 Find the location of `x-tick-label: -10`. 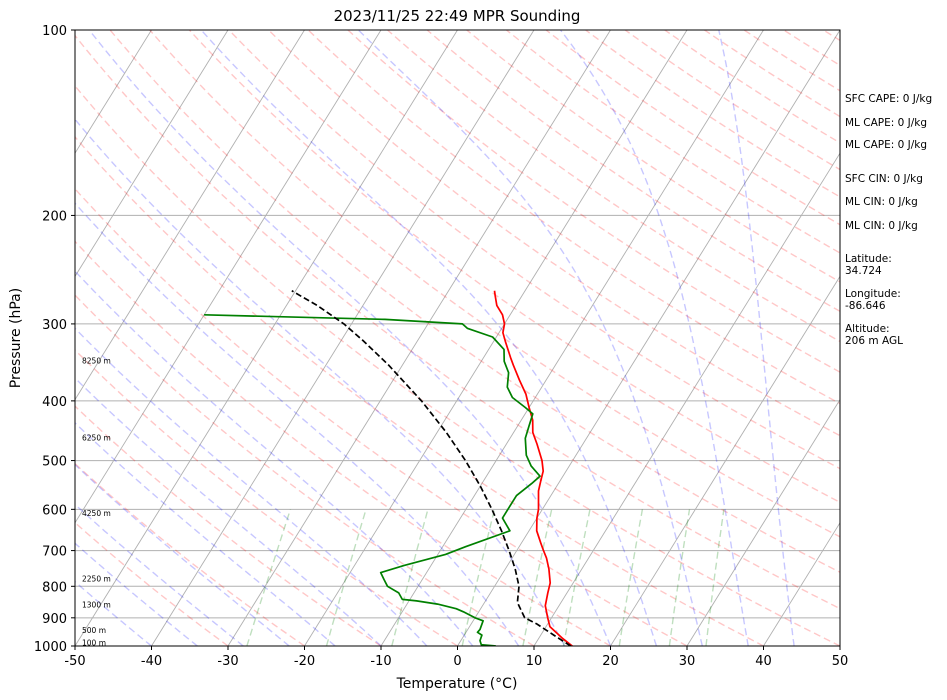

x-tick-label: -10 is located at coordinates (380, 661).